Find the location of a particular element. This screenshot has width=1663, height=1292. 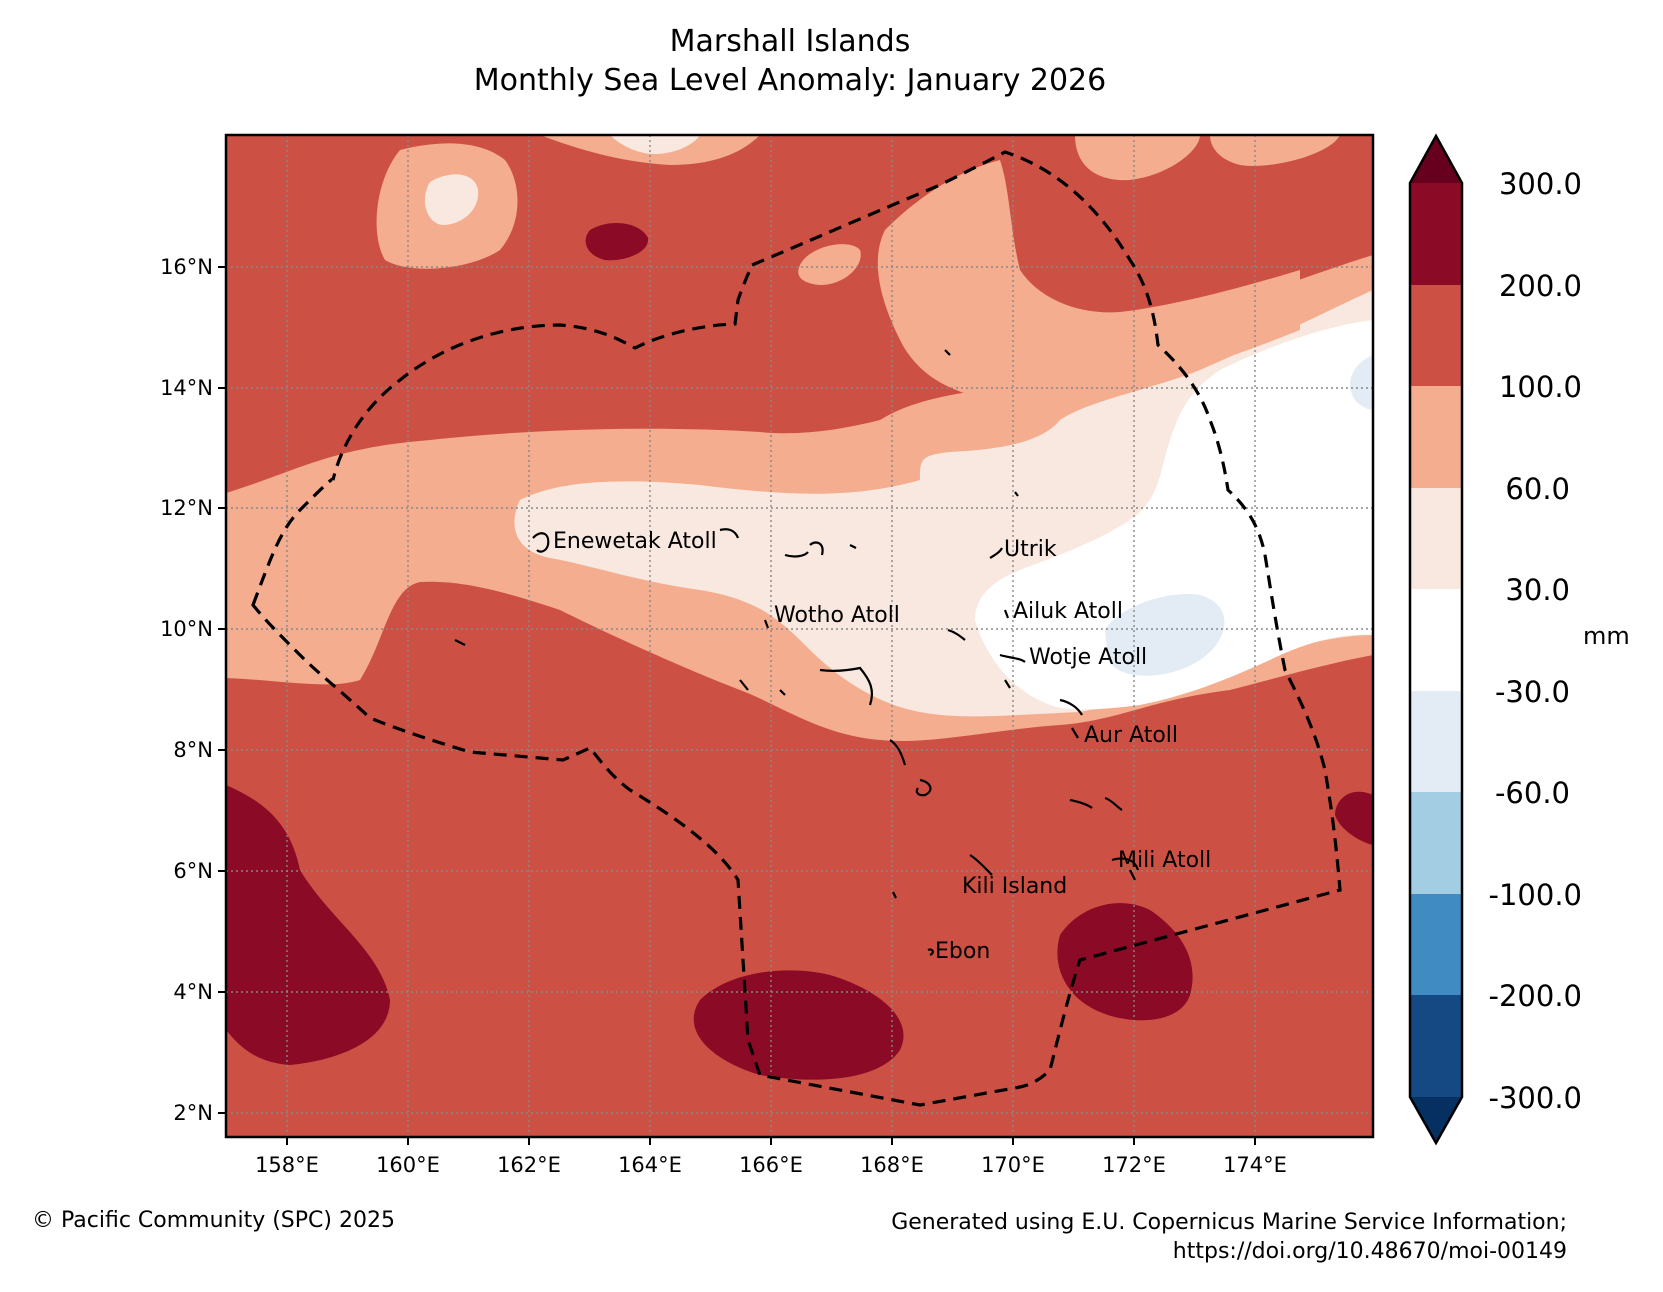

colorbar-unit: mm is located at coordinates (1606, 636).